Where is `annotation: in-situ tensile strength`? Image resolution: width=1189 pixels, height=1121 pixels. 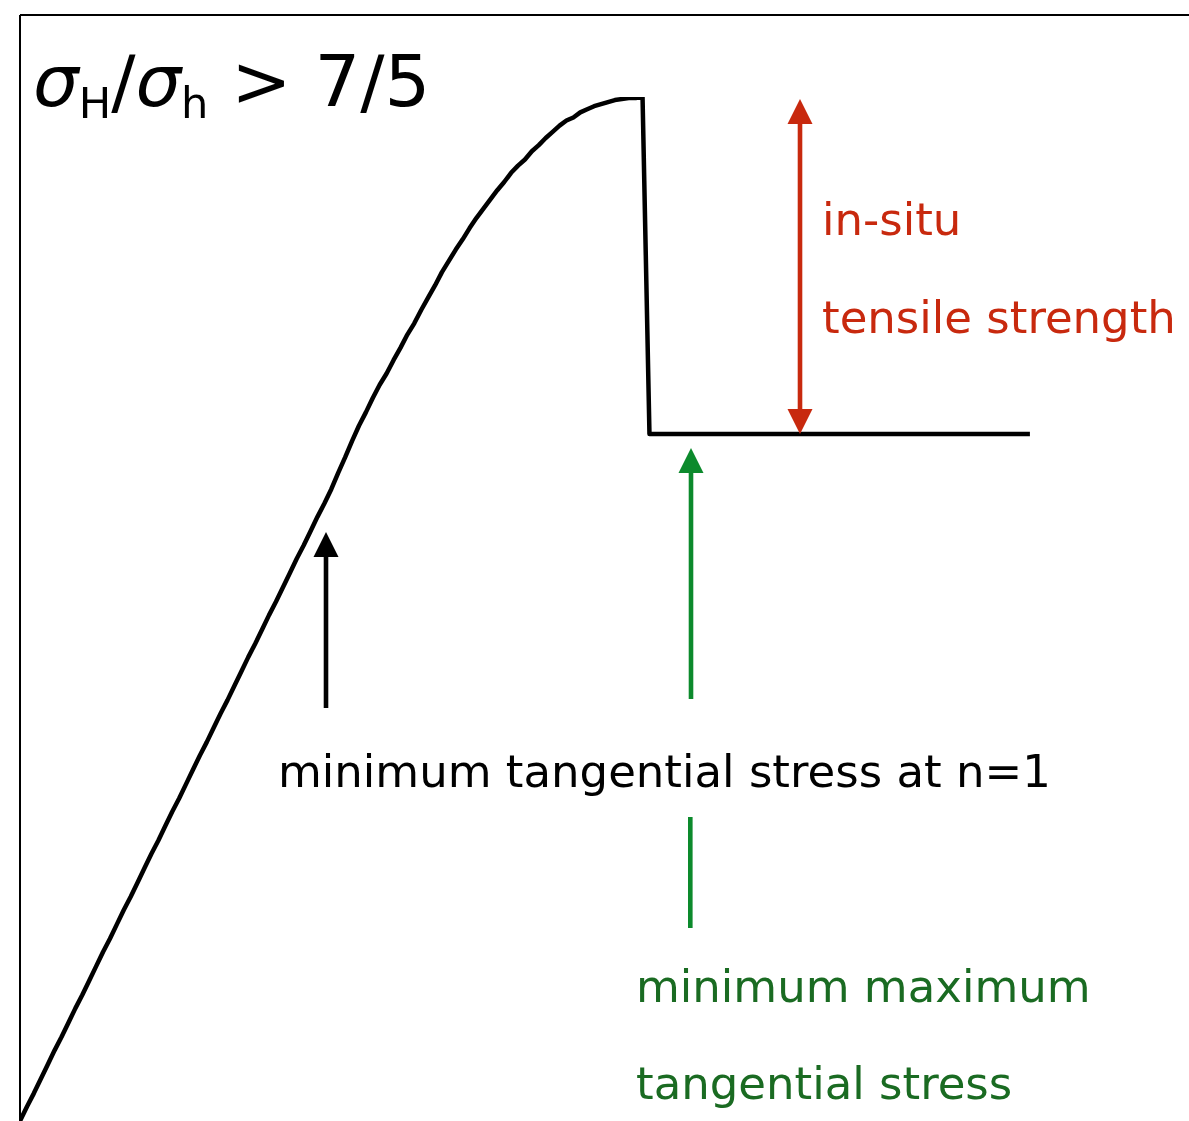
annotation: in-situ tensile strength is located at coordinates (999, 268).